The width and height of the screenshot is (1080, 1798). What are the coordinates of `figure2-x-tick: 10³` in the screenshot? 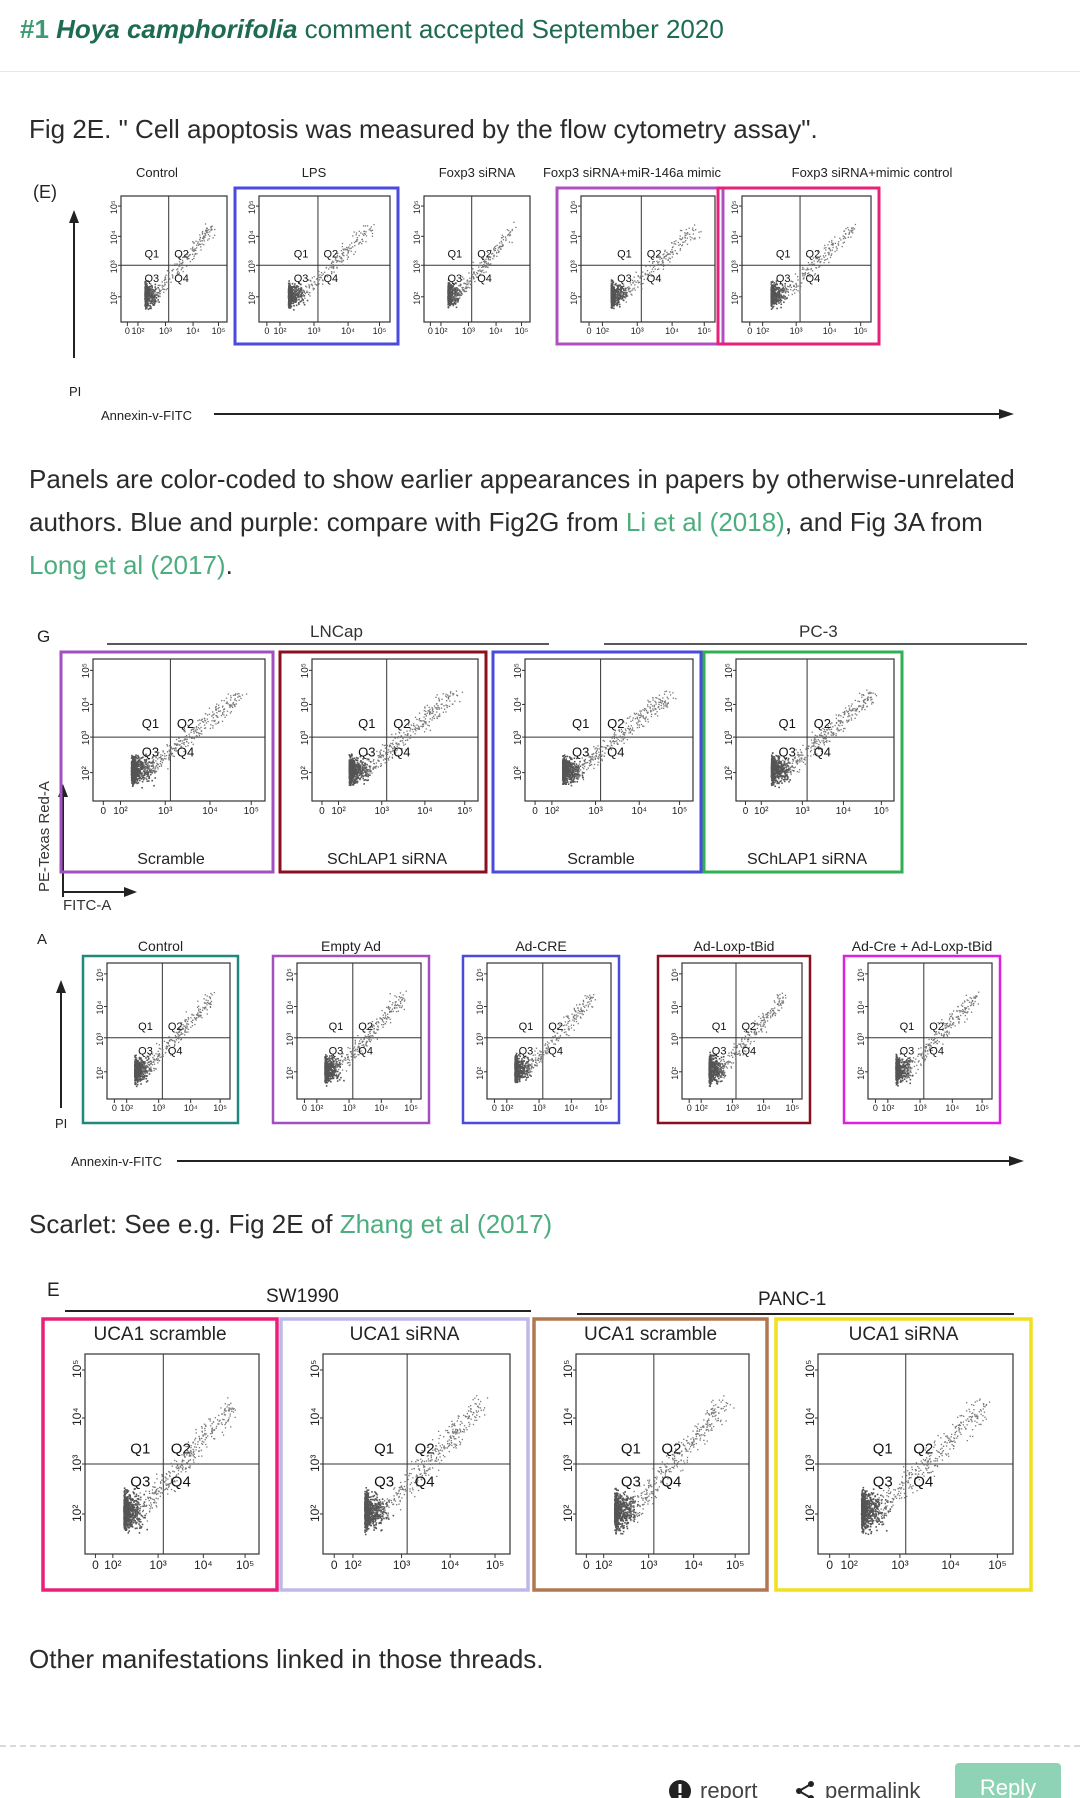 It's located at (802, 811).